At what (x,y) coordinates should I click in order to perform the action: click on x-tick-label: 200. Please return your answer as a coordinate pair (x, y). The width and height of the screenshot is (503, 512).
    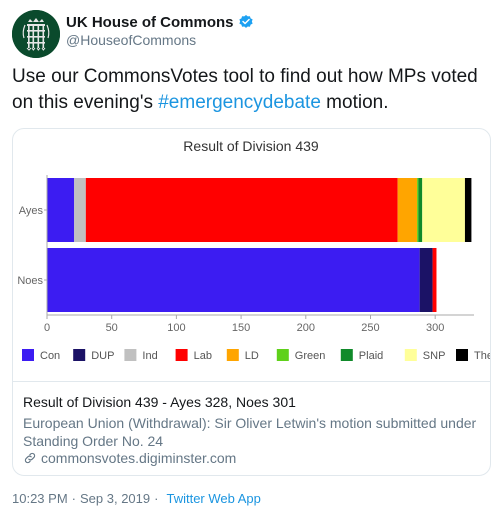
    Looking at the image, I should click on (306, 328).